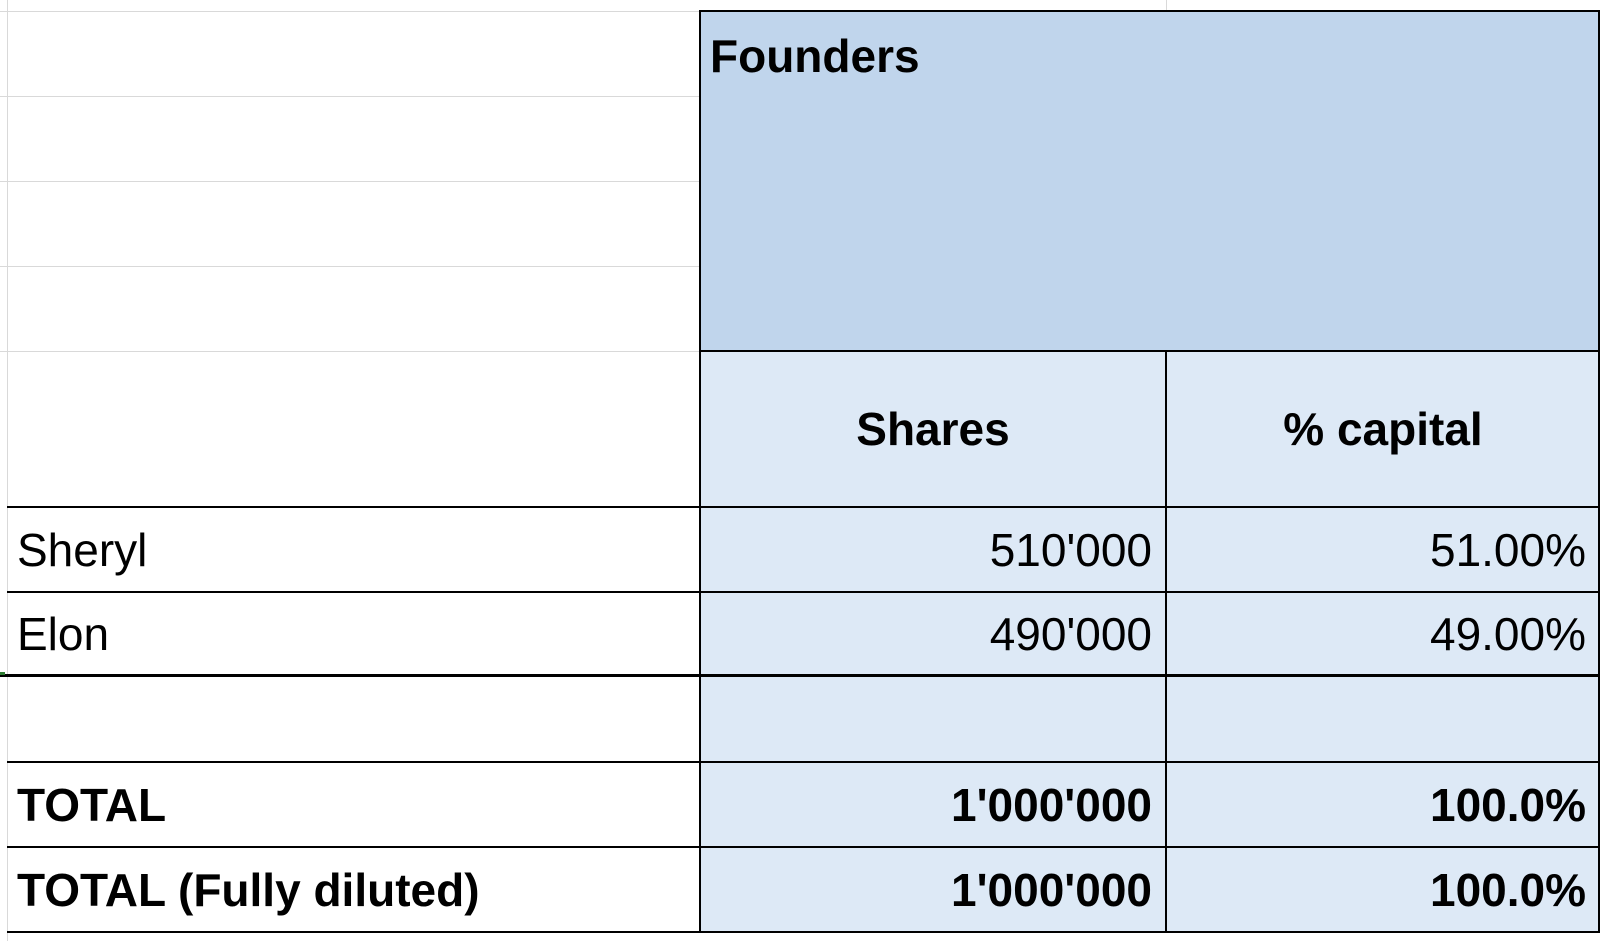  I want to click on total-capital-cell: 100.0%, so click(1383, 804).